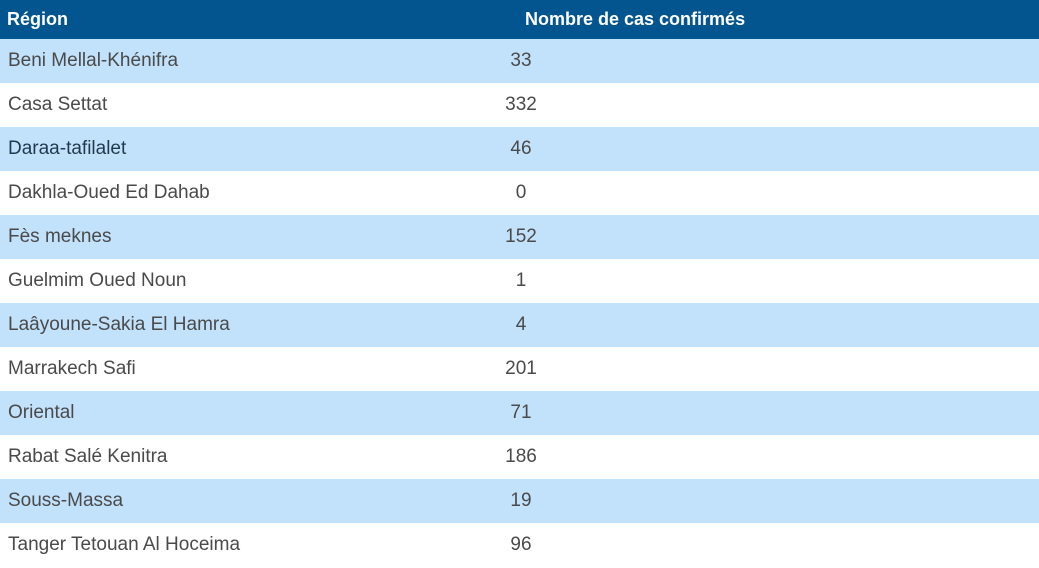 The image size is (1039, 568). What do you see at coordinates (260, 413) in the screenshot?
I see `region-cell: Oriental` at bounding box center [260, 413].